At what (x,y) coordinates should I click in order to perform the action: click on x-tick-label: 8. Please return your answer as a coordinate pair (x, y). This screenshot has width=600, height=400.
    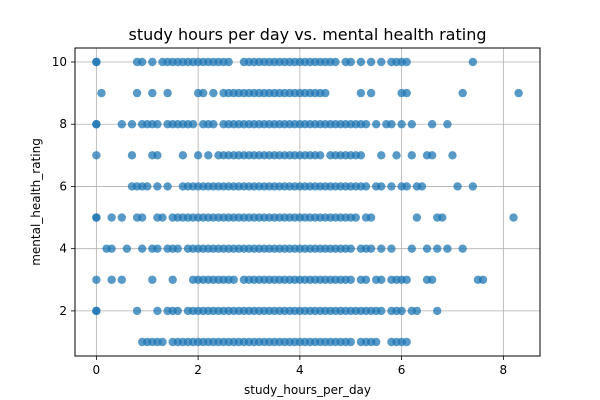
    Looking at the image, I should click on (504, 370).